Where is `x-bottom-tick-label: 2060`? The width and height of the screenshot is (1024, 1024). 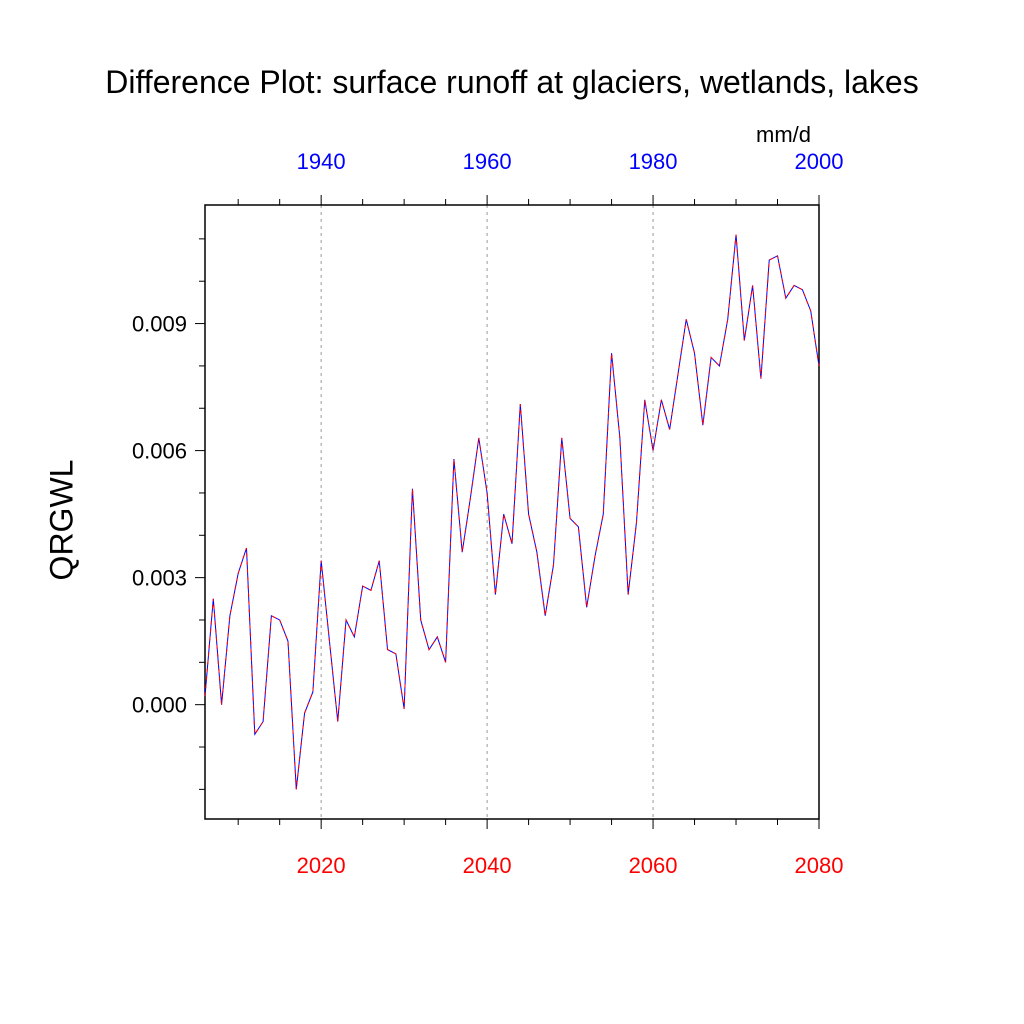
x-bottom-tick-label: 2060 is located at coordinates (653, 865).